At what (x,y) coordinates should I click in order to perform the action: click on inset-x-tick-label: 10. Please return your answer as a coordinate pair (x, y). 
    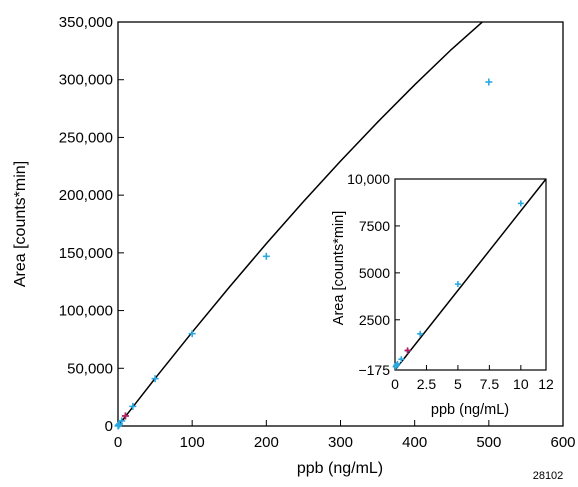
    Looking at the image, I should click on (521, 384).